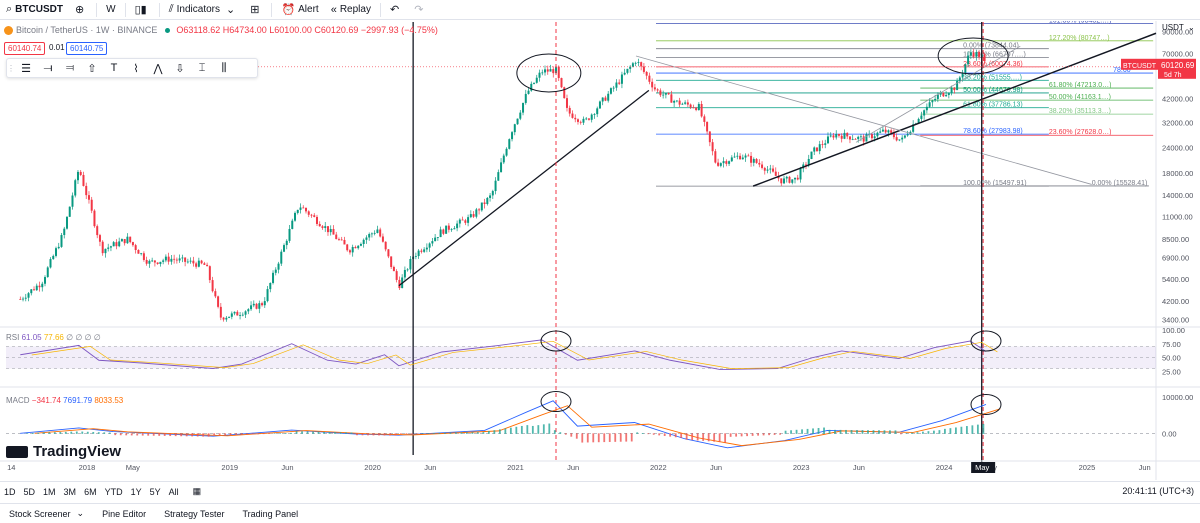  I want to click on range-6m: 6M, so click(90, 491).